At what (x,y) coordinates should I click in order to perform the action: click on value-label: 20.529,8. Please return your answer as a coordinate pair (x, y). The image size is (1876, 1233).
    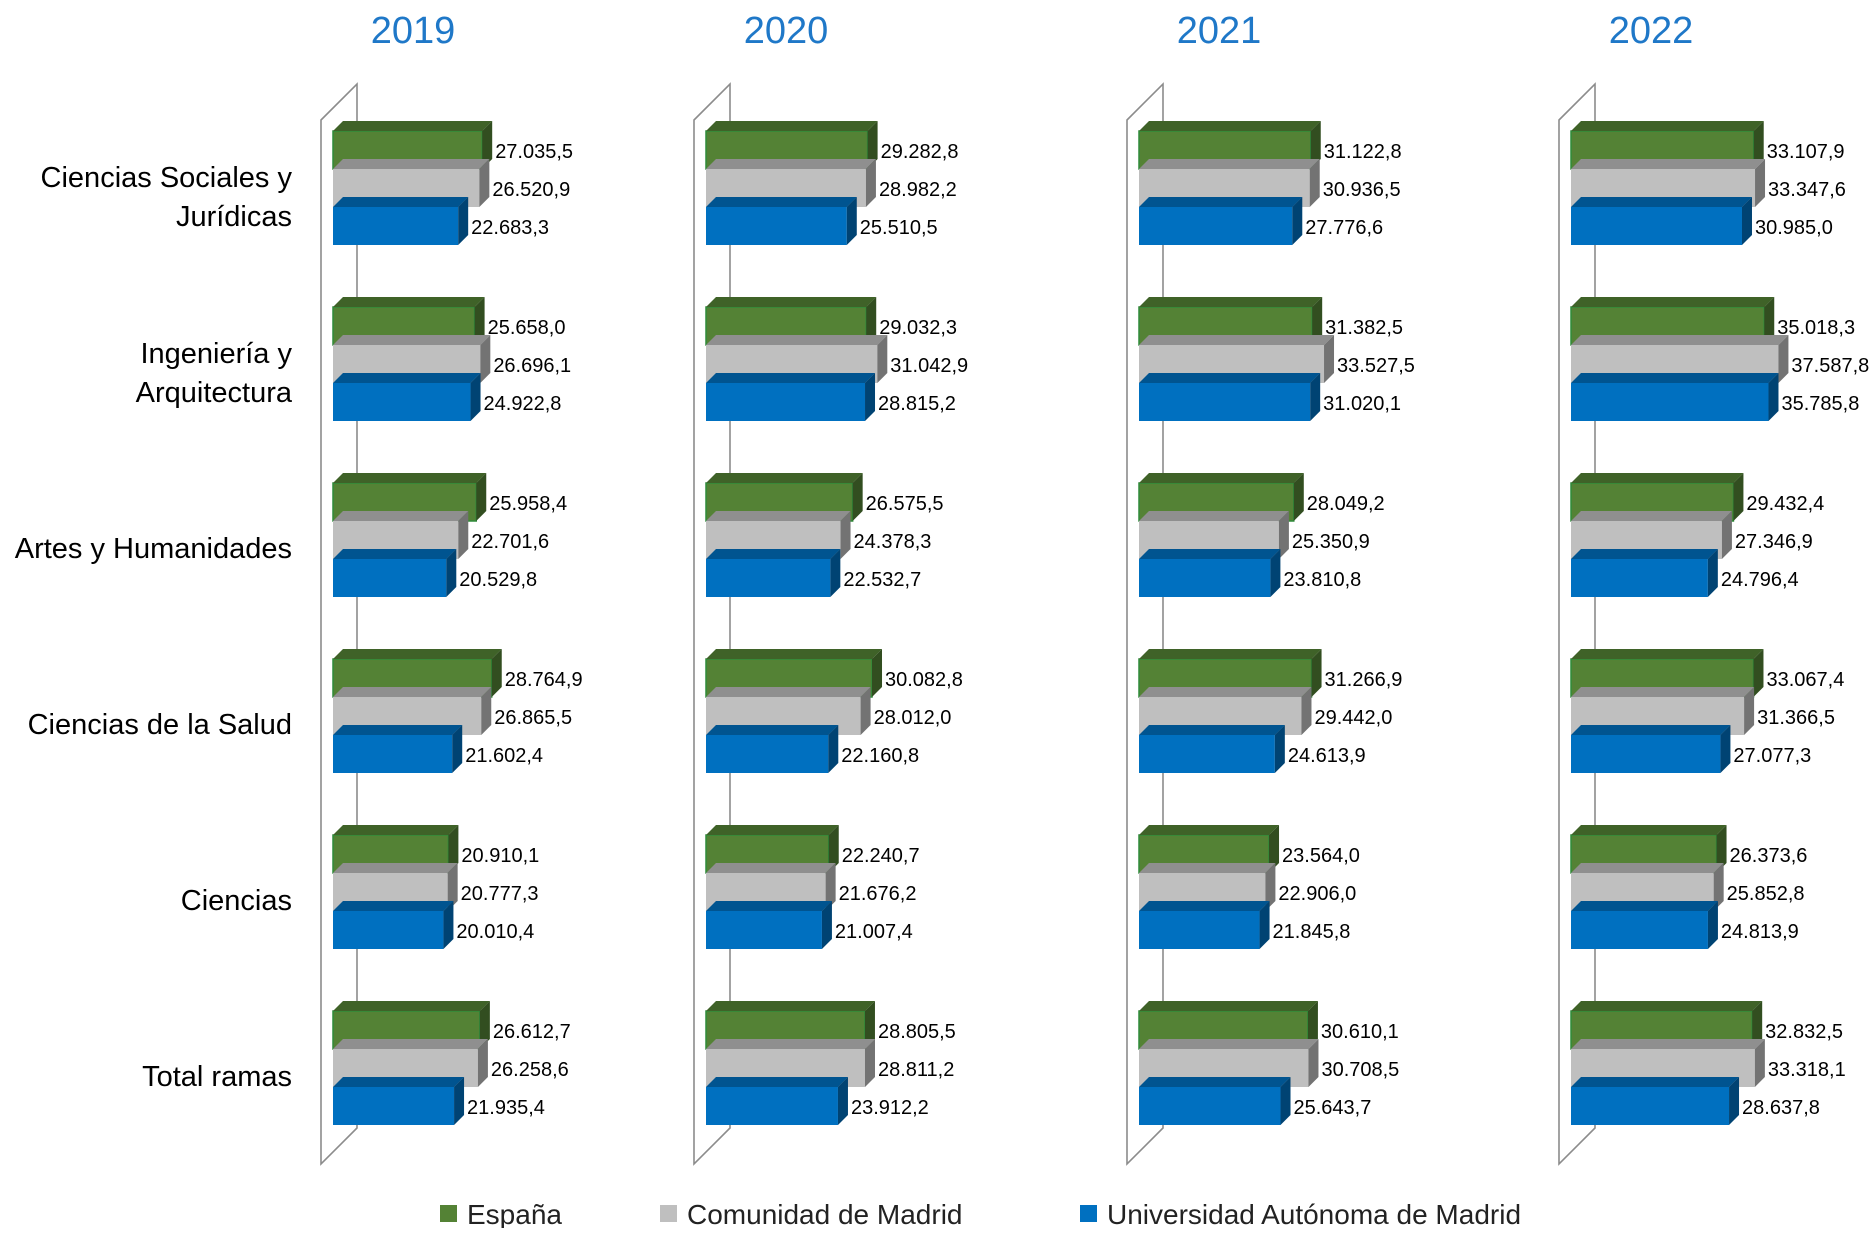
    Looking at the image, I should click on (498, 580).